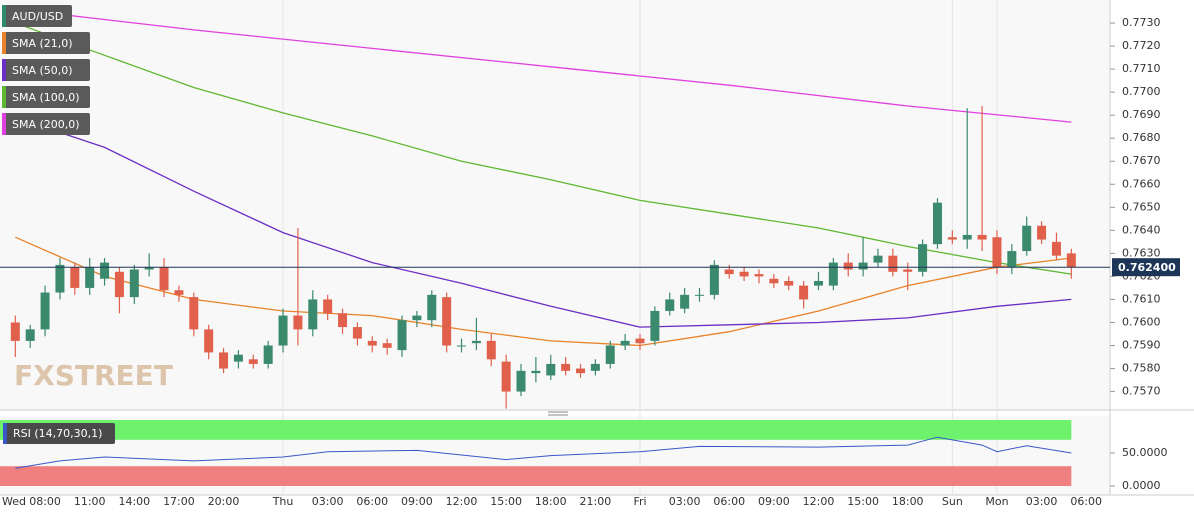 Image resolution: width=1194 pixels, height=513 pixels. Describe the element at coordinates (543, 452) in the screenshot. I see `rsi-line` at that location.